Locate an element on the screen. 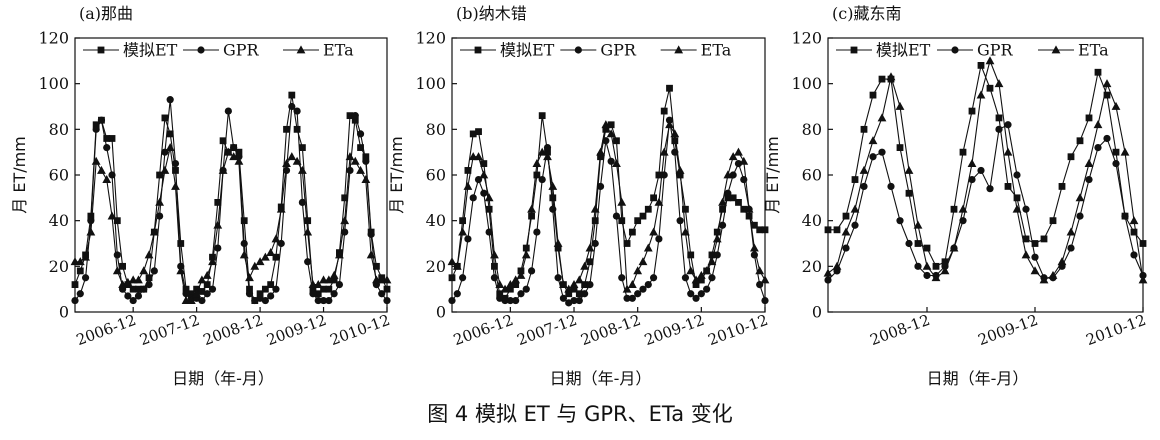 This screenshot has height=440, width=1160. y-tick-label: 120 is located at coordinates (430, 38).